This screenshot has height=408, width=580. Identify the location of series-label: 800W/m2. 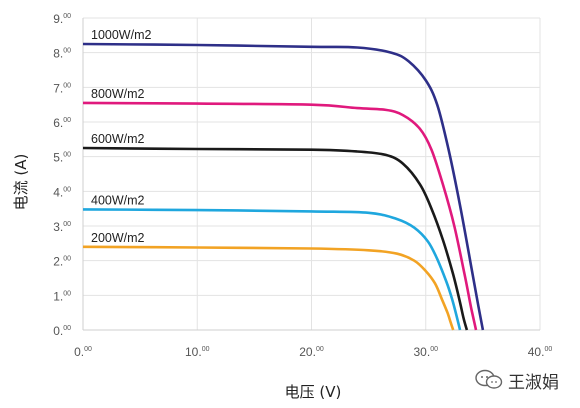
(118, 94).